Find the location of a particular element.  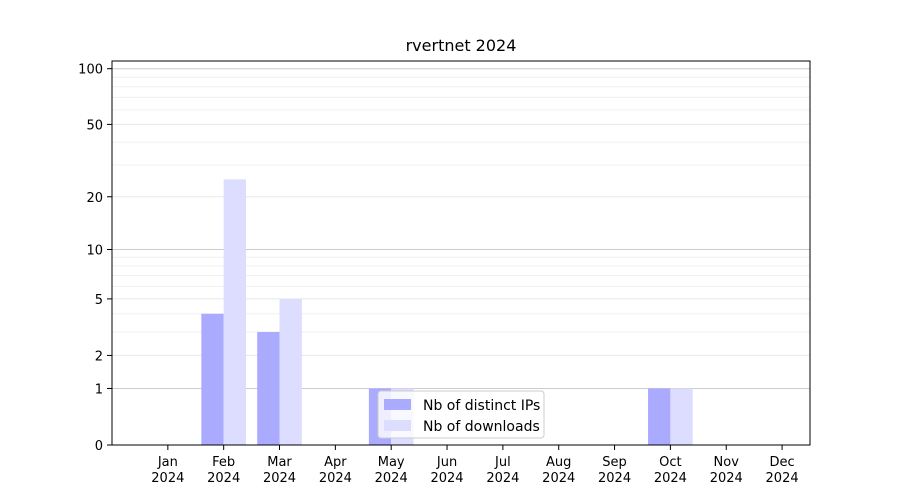

x-tick-label: Jul 2024 is located at coordinates (502, 470).